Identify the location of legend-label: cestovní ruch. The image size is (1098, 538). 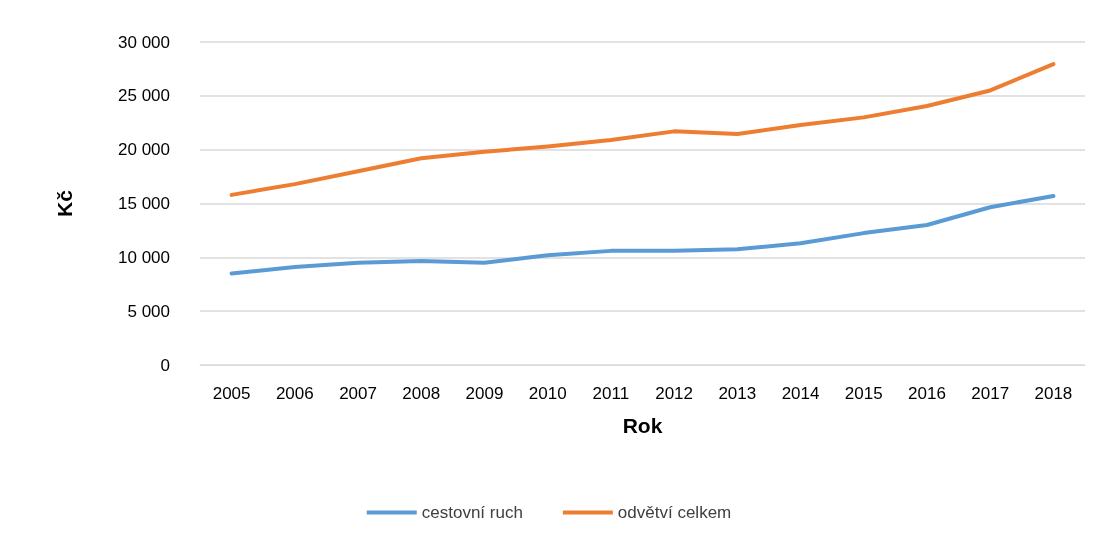
(472, 512).